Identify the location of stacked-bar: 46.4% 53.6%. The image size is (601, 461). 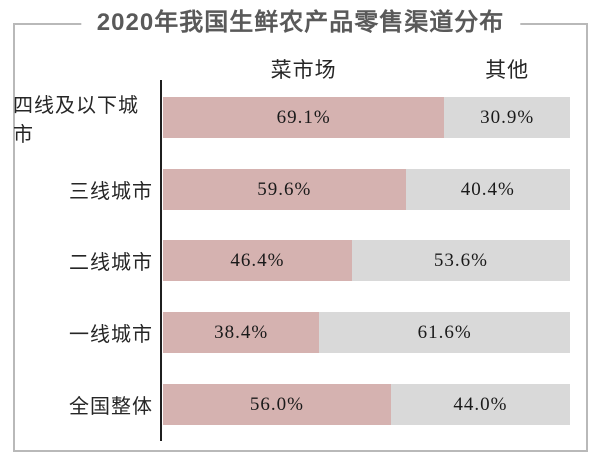
(366, 260).